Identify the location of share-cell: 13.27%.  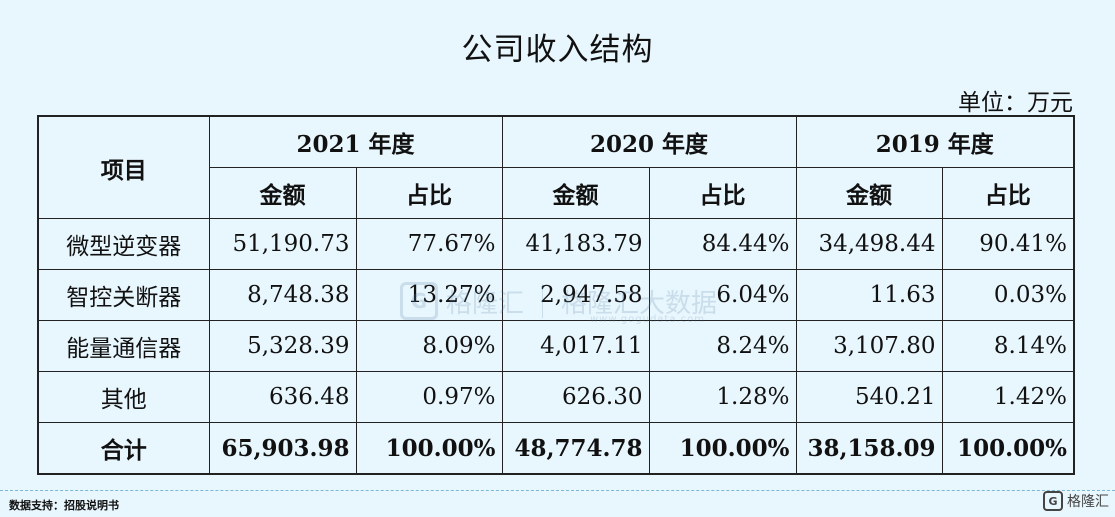
(429, 295).